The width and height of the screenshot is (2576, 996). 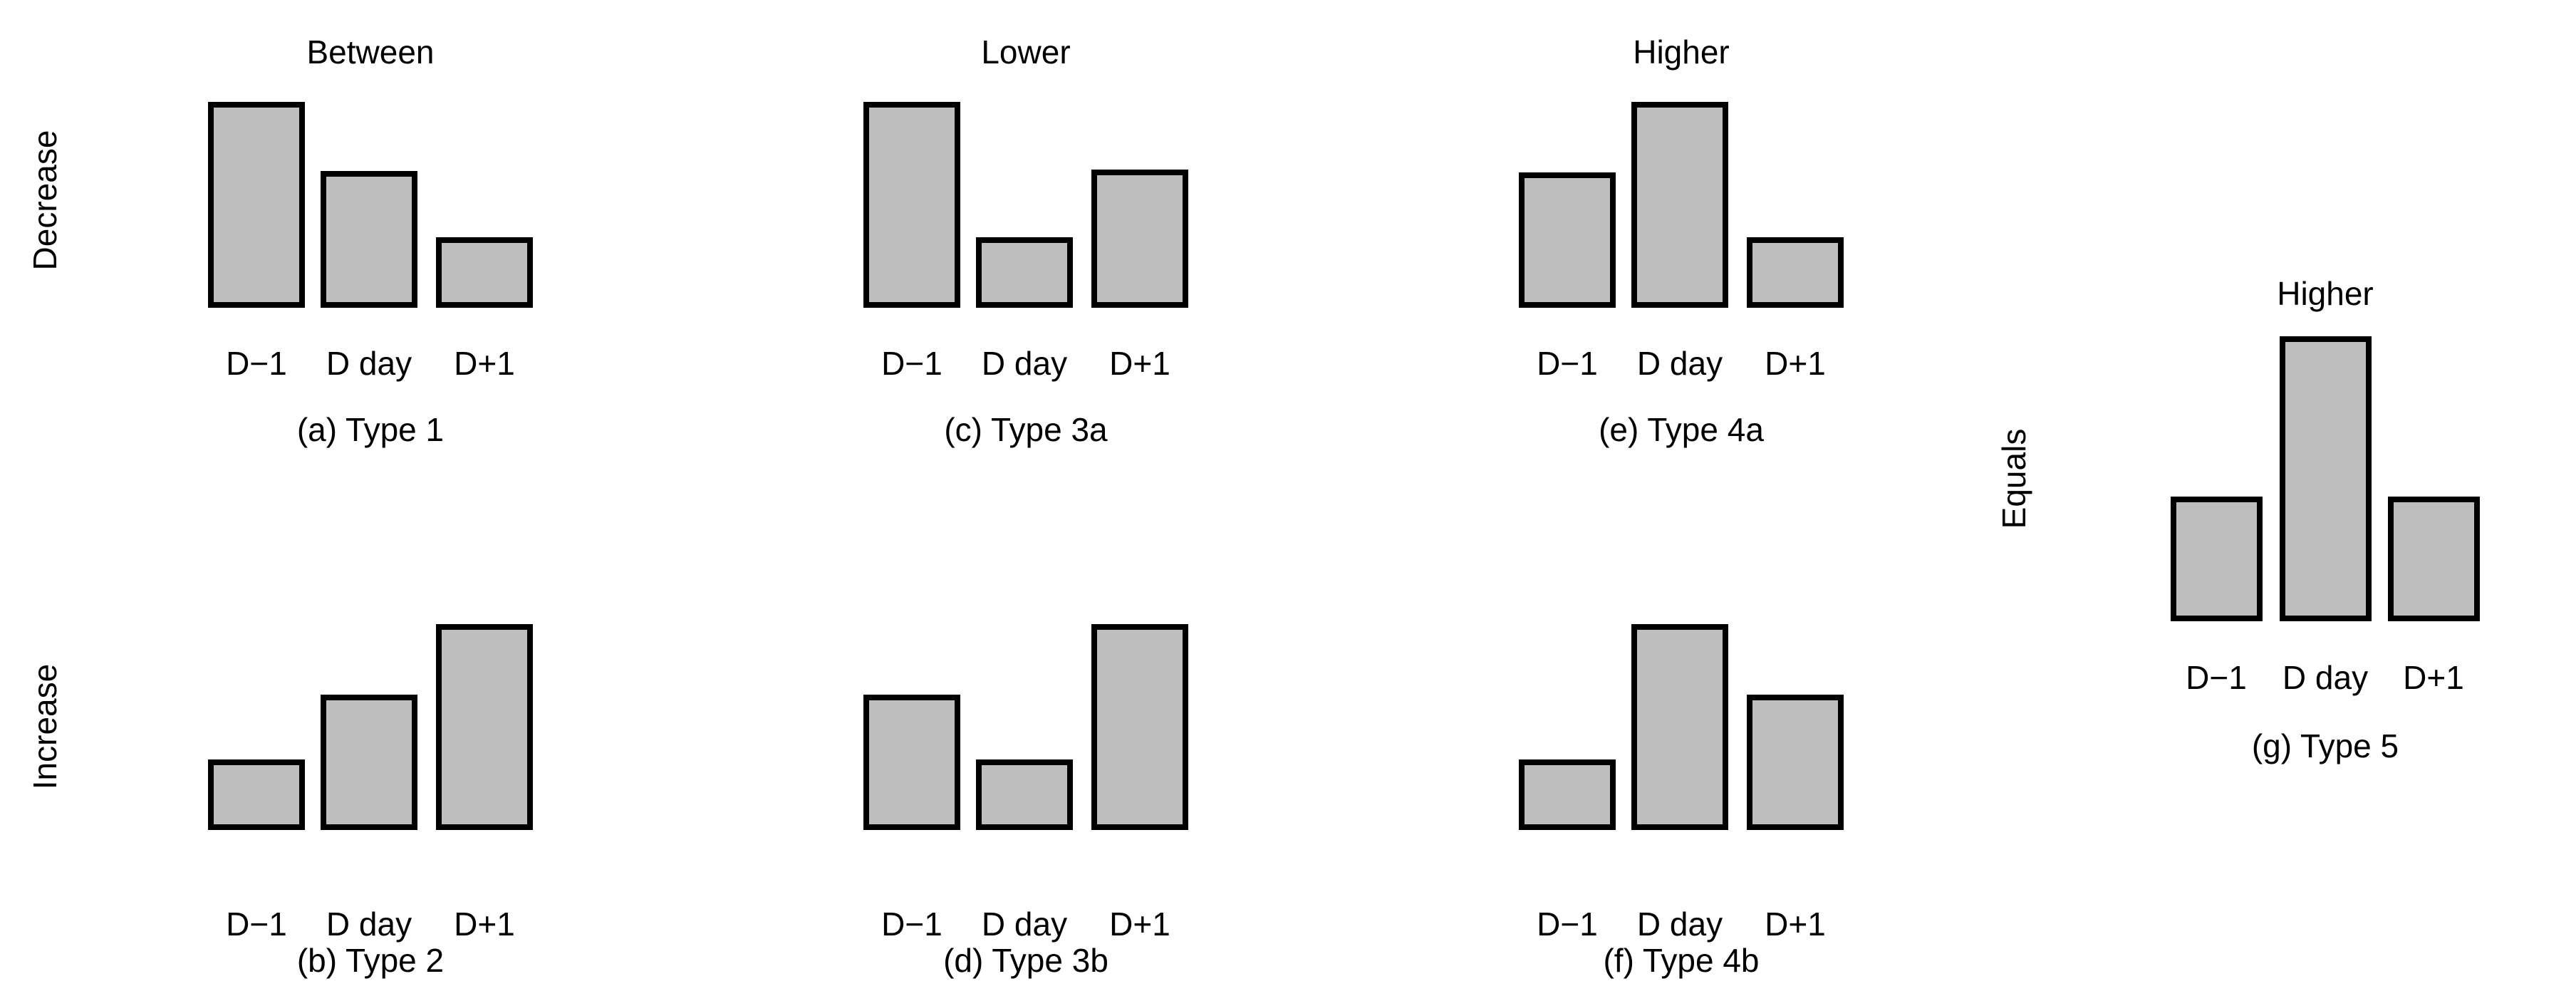 What do you see at coordinates (911, 924) in the screenshot?
I see `panel-d-xlabel-d-minus-1: D−1` at bounding box center [911, 924].